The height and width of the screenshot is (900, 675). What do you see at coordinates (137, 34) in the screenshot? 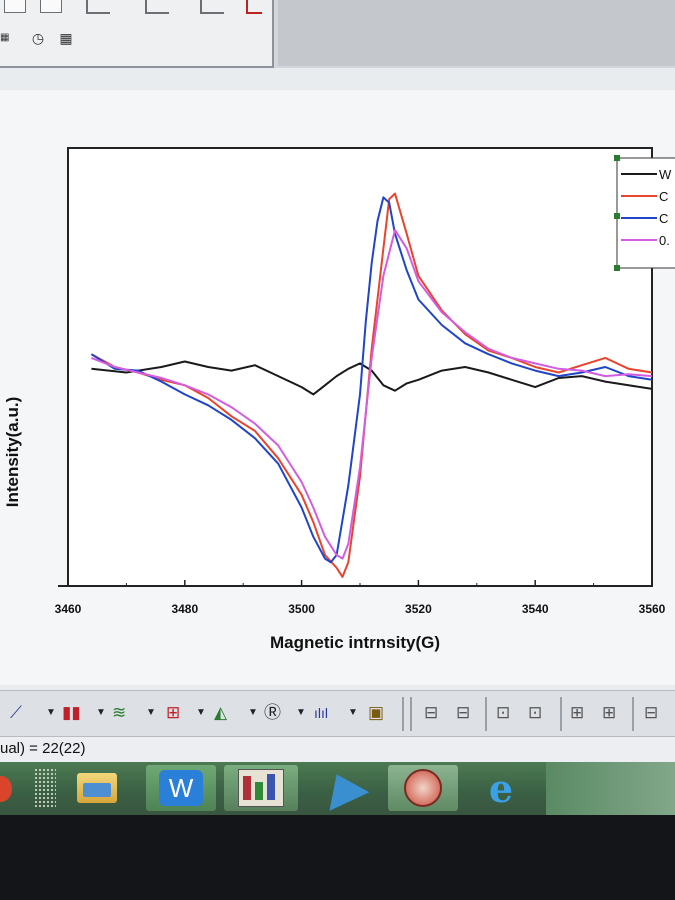
I see `window-panel-left: ▦ ◷ ▦` at bounding box center [137, 34].